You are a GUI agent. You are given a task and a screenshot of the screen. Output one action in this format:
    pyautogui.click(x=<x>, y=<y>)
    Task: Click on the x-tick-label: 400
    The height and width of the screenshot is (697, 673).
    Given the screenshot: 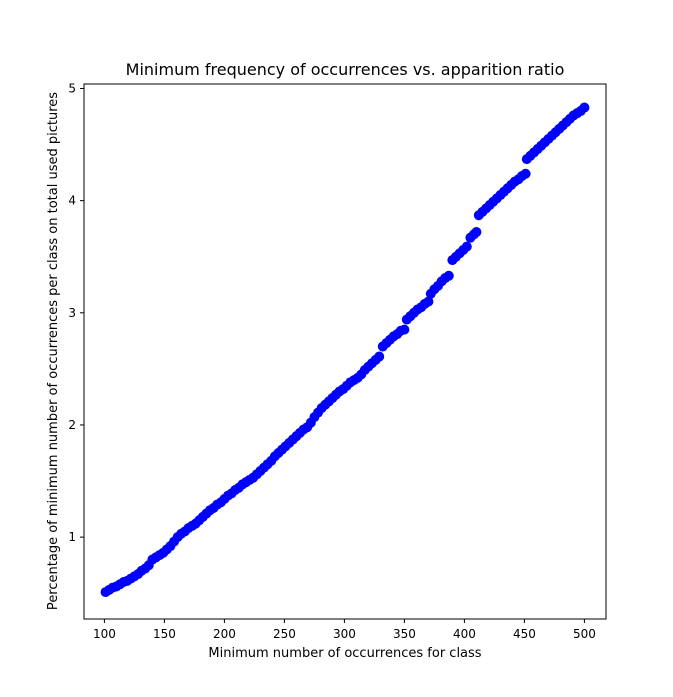 What is the action you would take?
    pyautogui.click(x=464, y=634)
    